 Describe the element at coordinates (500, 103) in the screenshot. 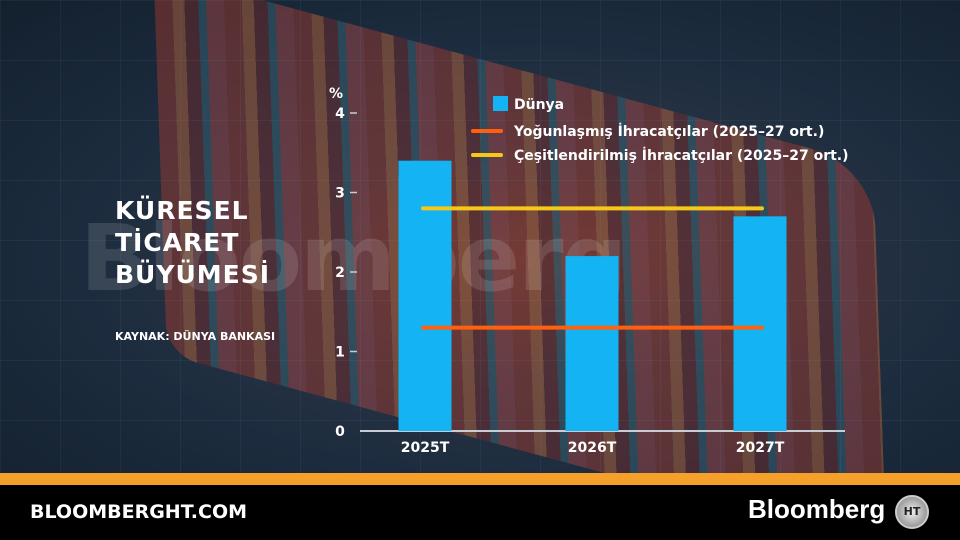

I see `legend-swatch-dunya` at that location.